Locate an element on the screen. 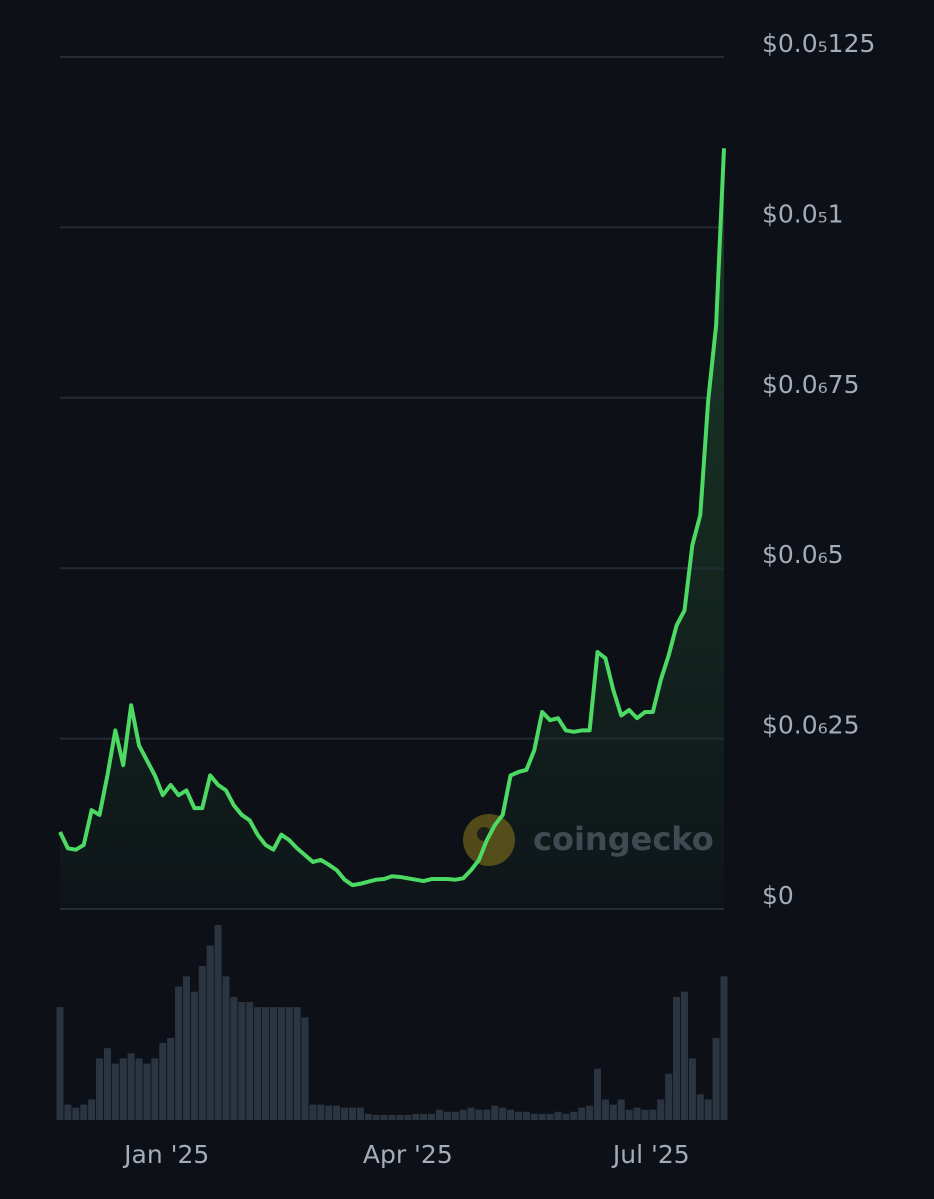  y-tick-label: $0.0₅125 is located at coordinates (818, 43).